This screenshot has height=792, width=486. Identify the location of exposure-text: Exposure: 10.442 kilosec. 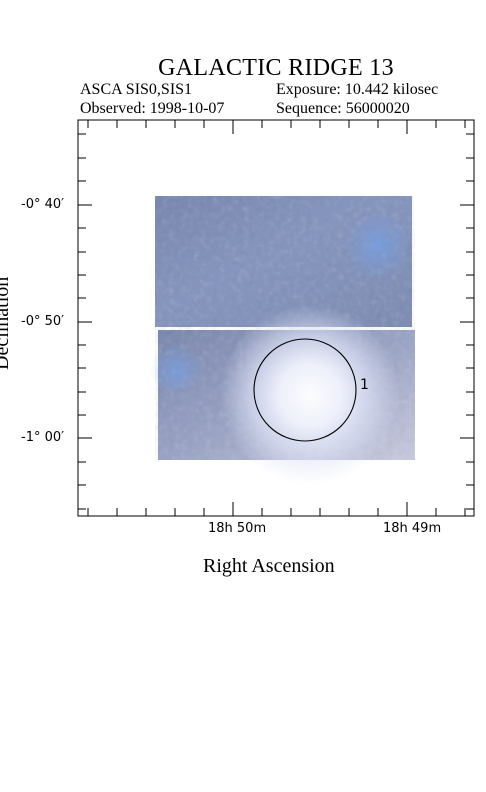
(357, 89).